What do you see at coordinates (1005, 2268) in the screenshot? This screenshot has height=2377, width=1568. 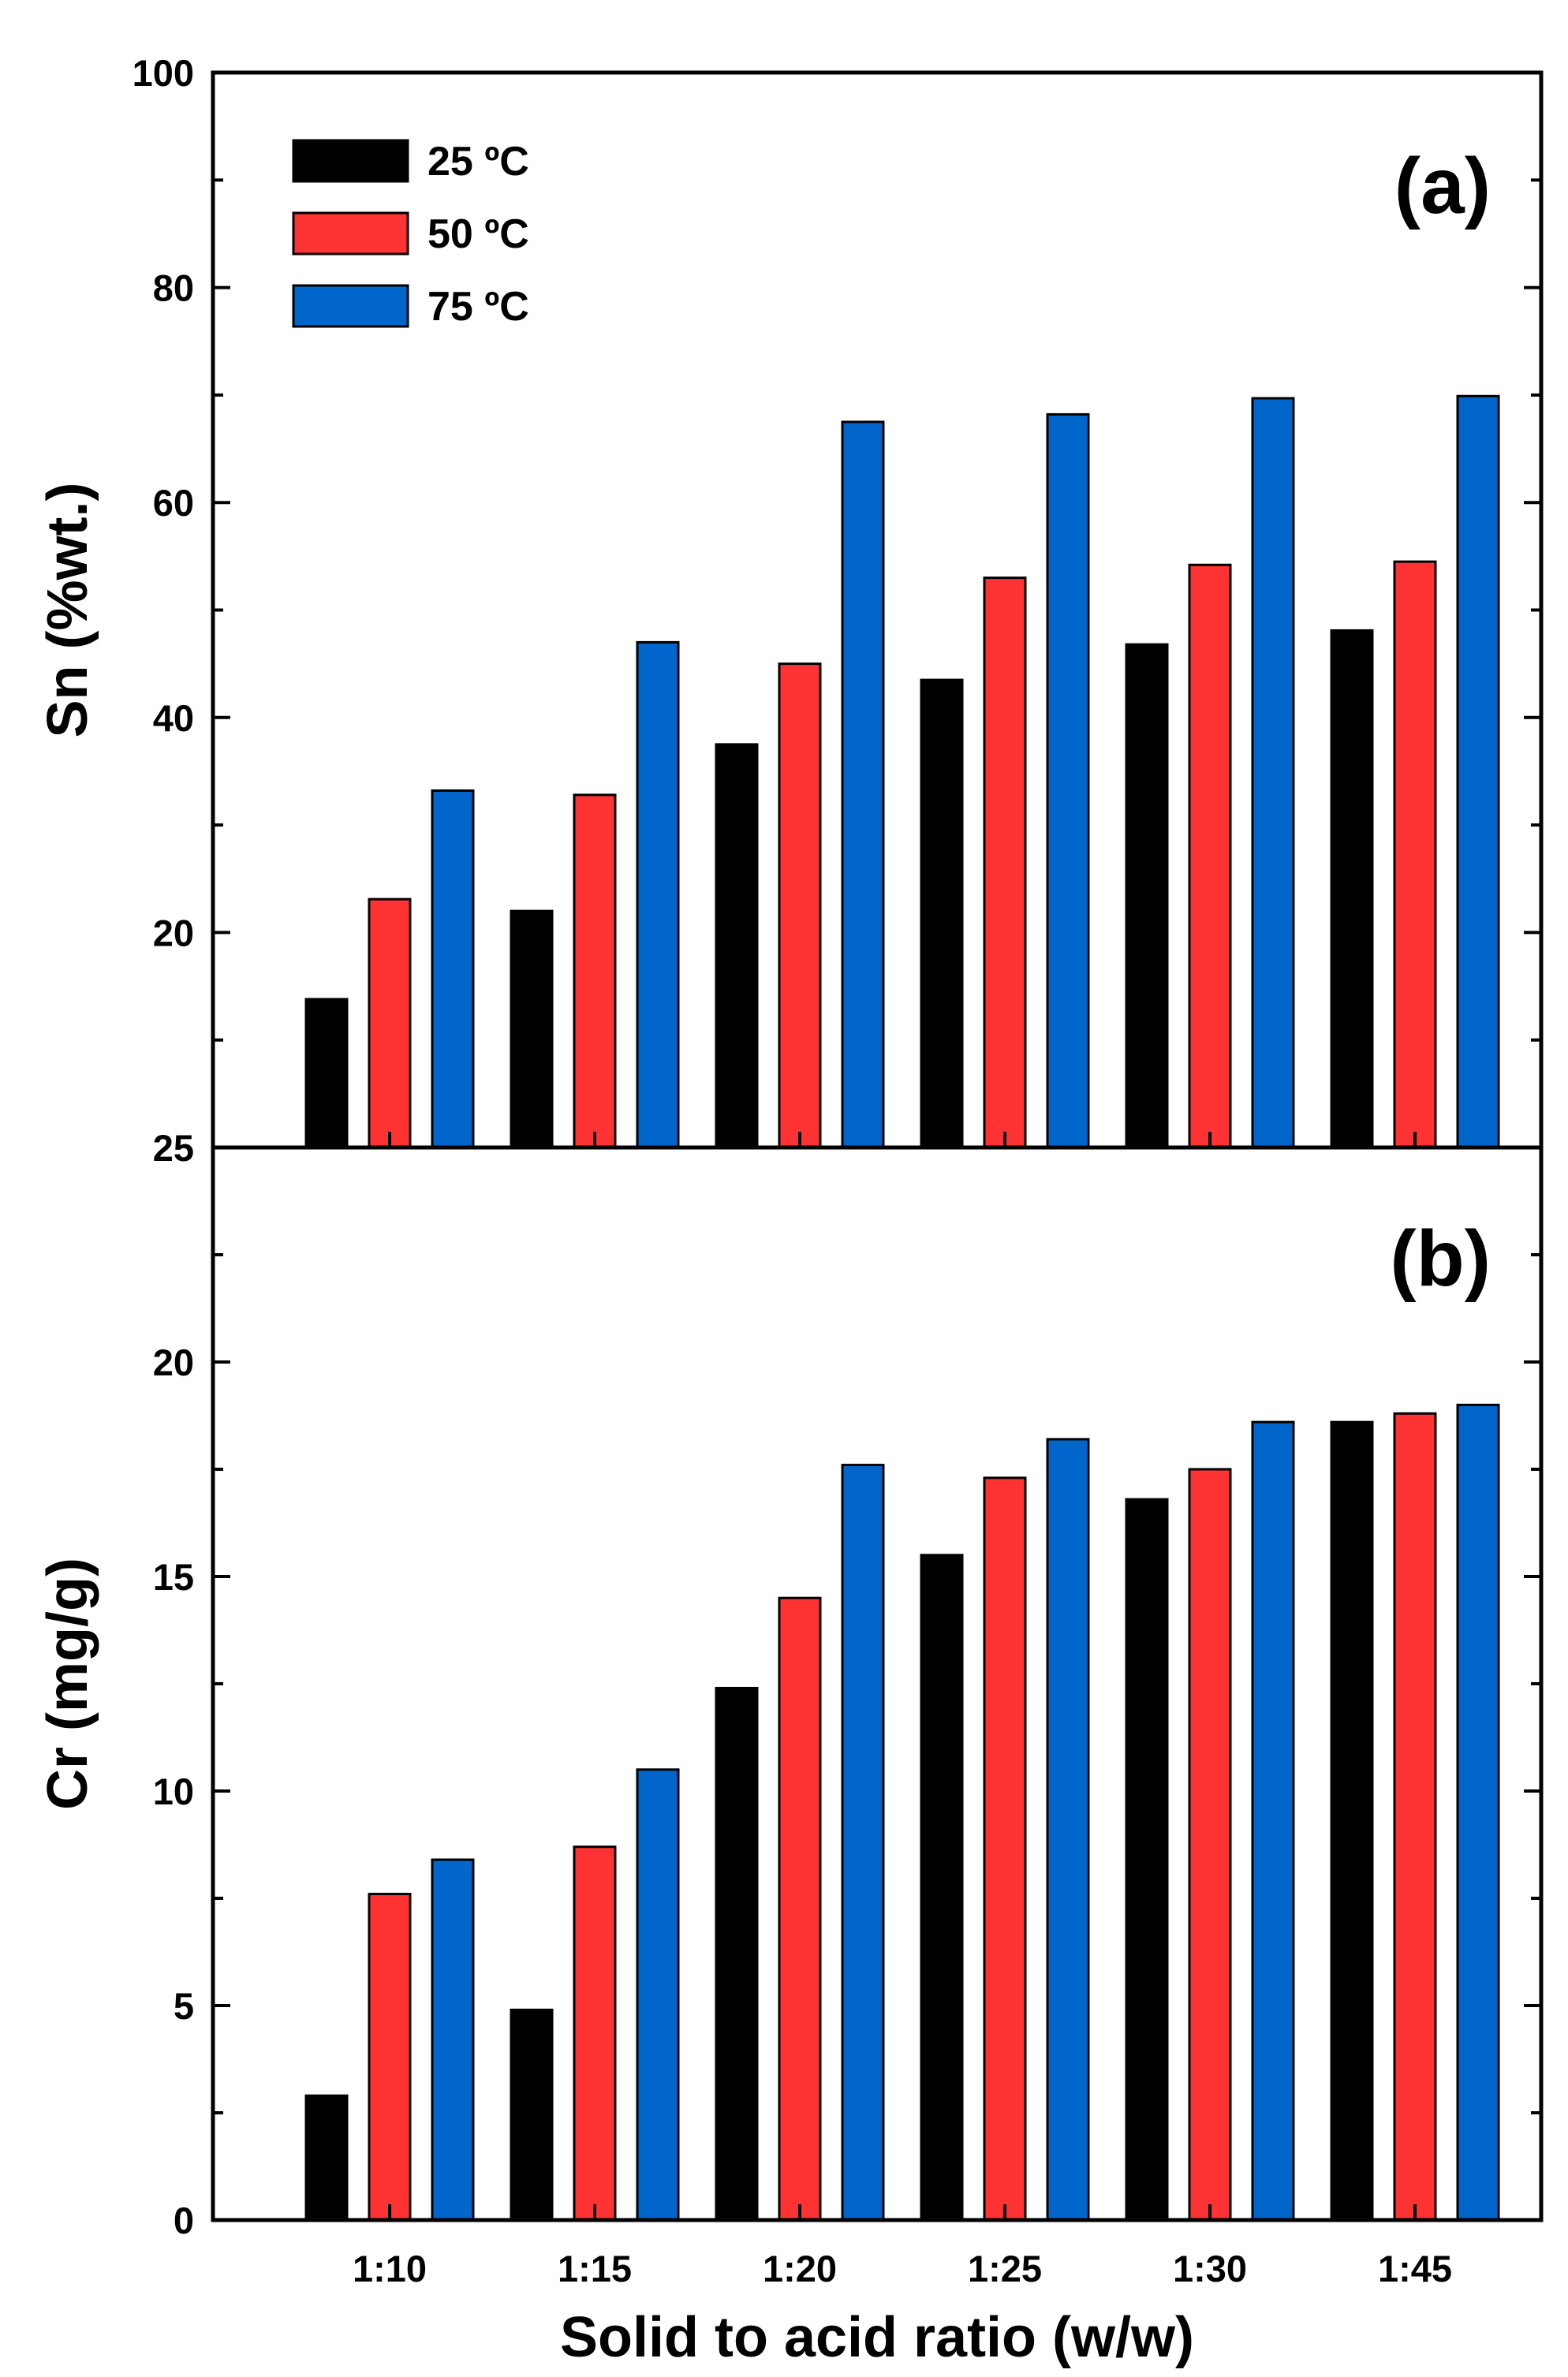 I see `xtick-label-1-25: 1:25` at bounding box center [1005, 2268].